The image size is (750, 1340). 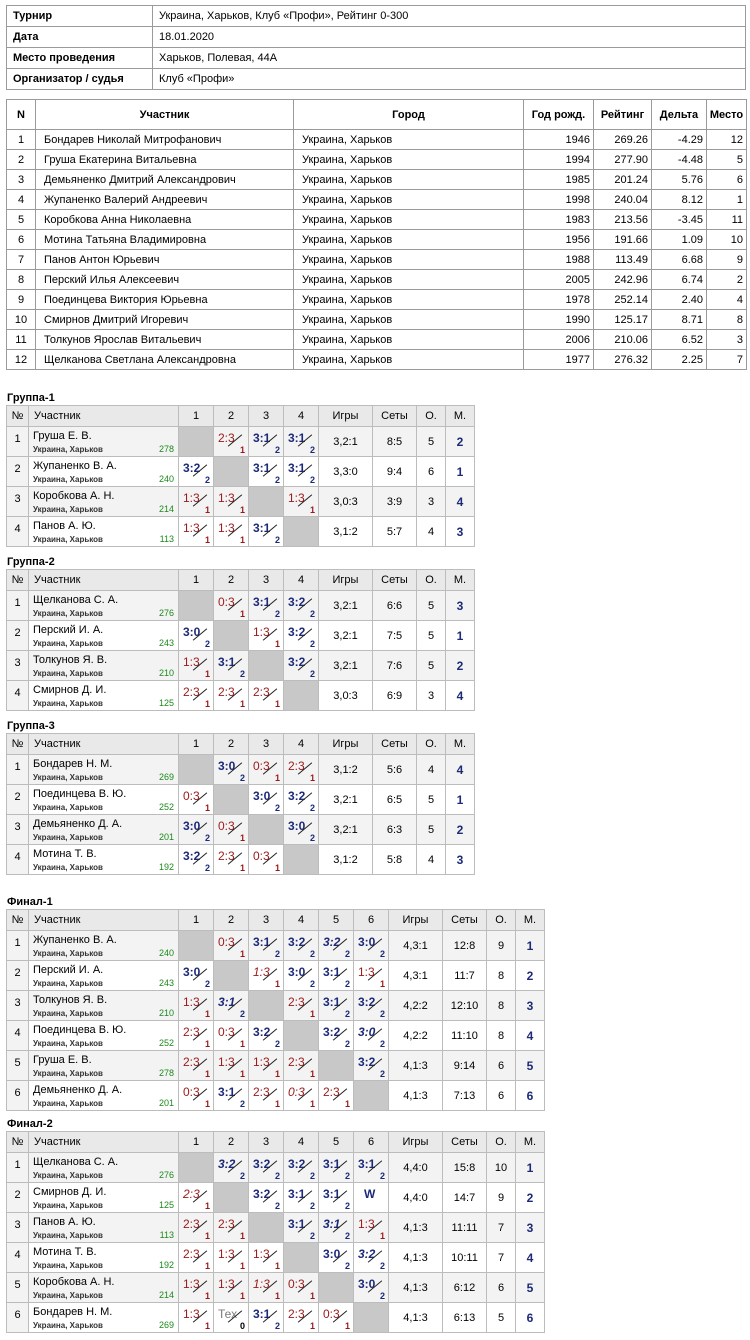 What do you see at coordinates (460, 799) in the screenshot?
I see `group-place: 1` at bounding box center [460, 799].